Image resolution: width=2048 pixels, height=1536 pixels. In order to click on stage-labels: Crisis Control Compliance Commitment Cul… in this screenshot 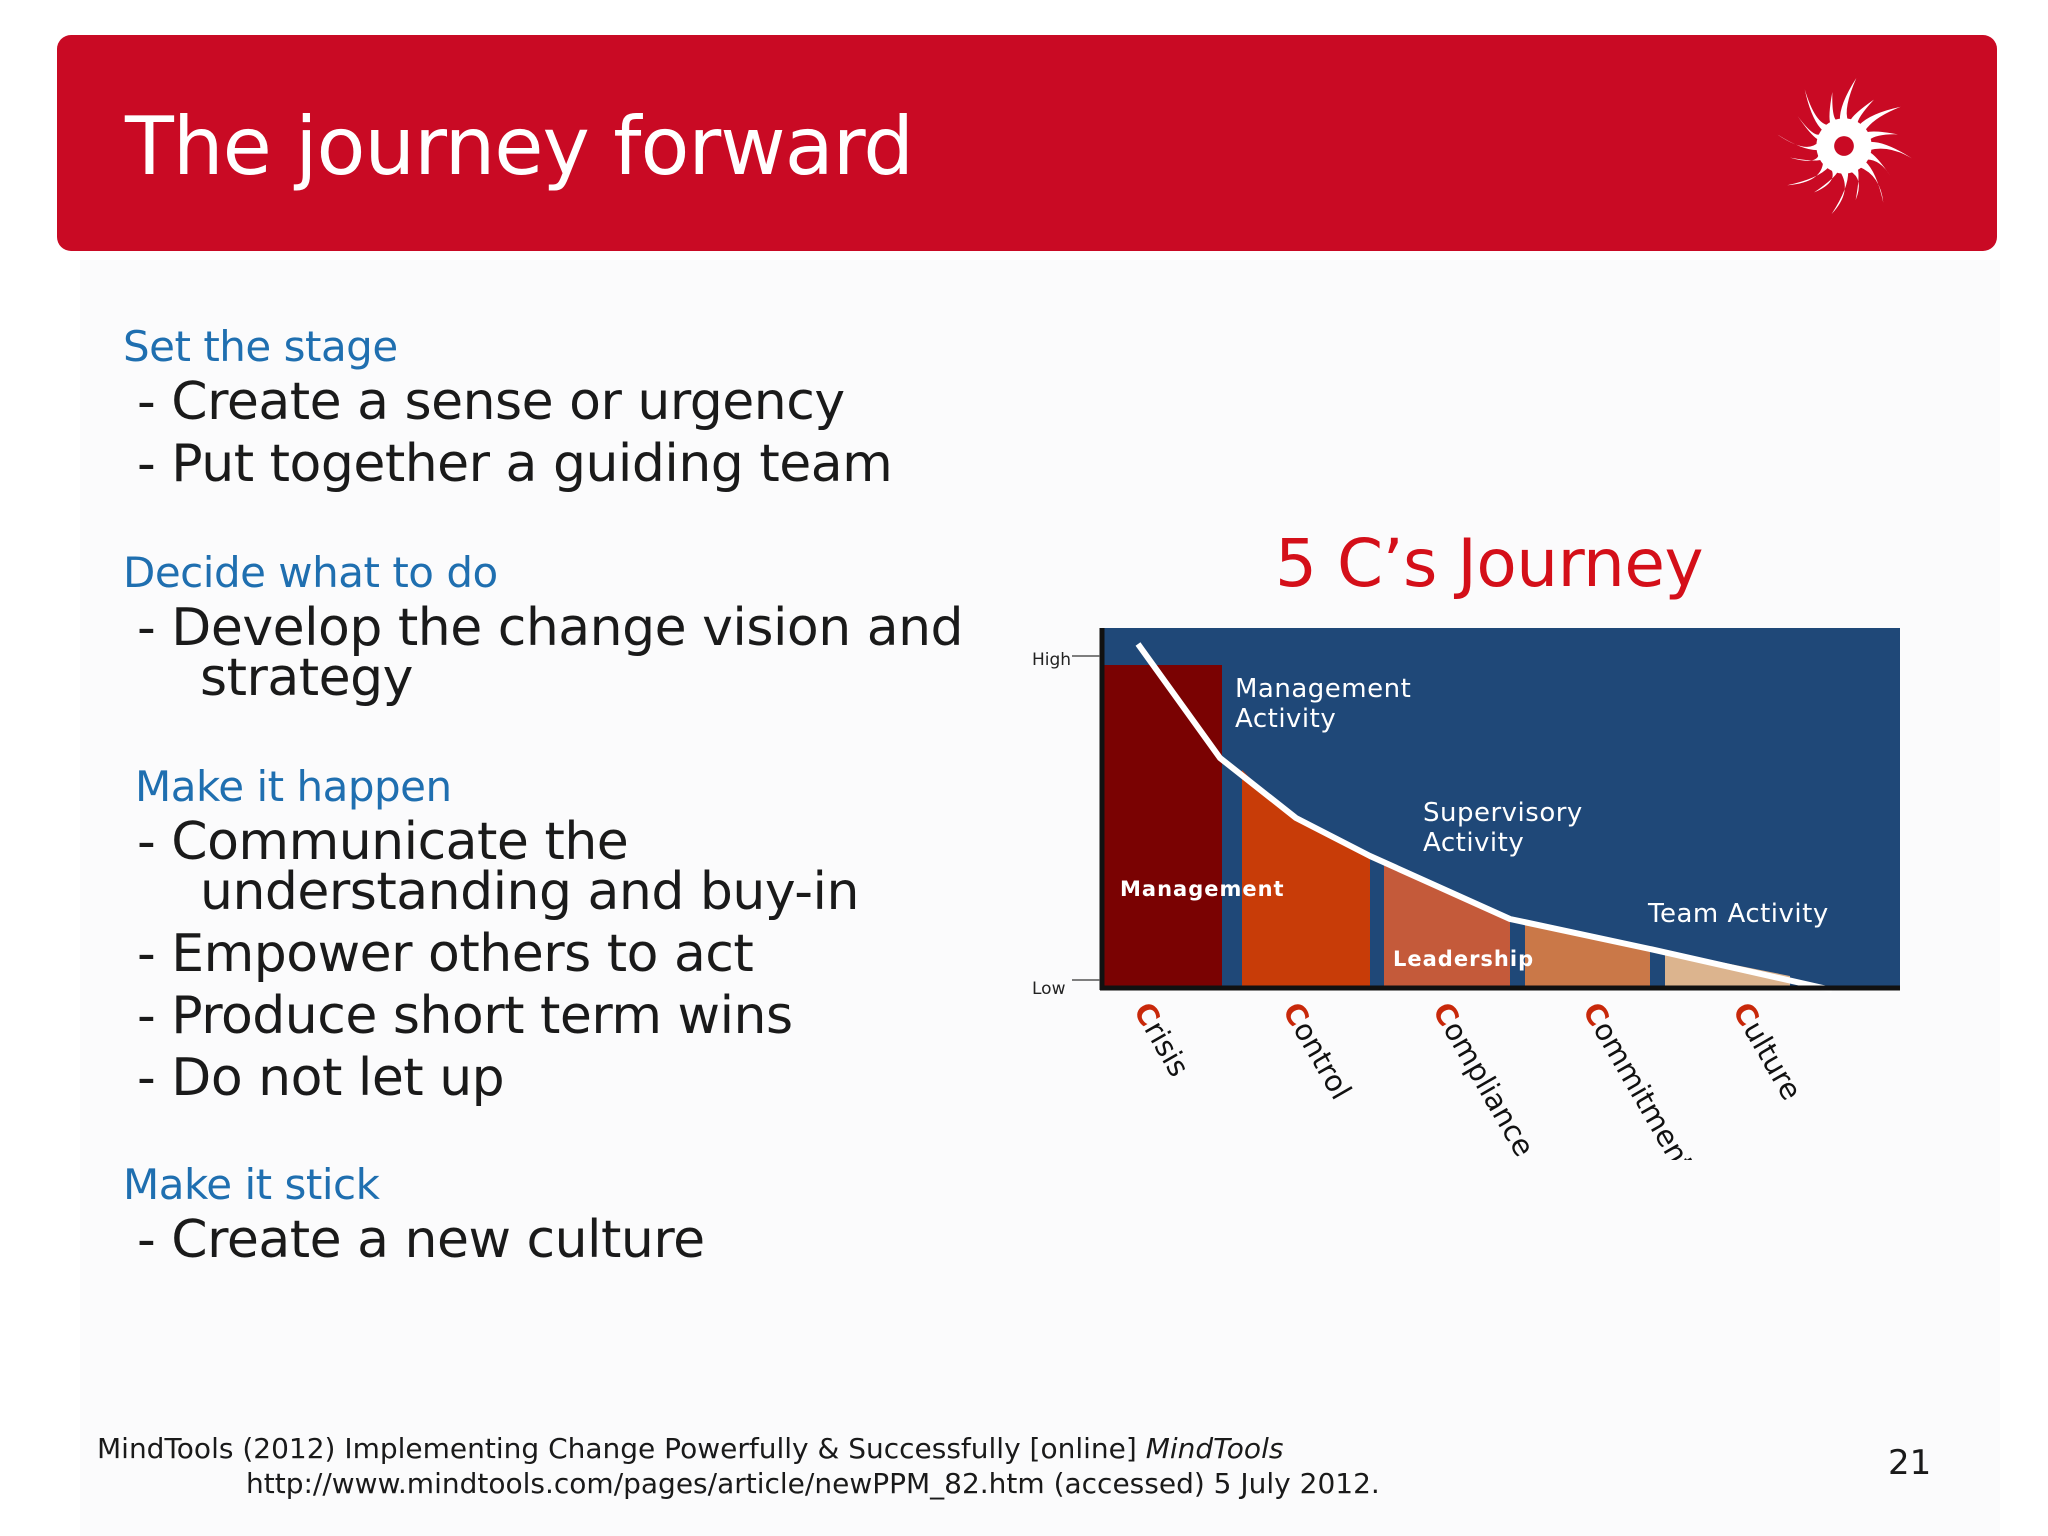, I will do `click(1468, 1079)`.